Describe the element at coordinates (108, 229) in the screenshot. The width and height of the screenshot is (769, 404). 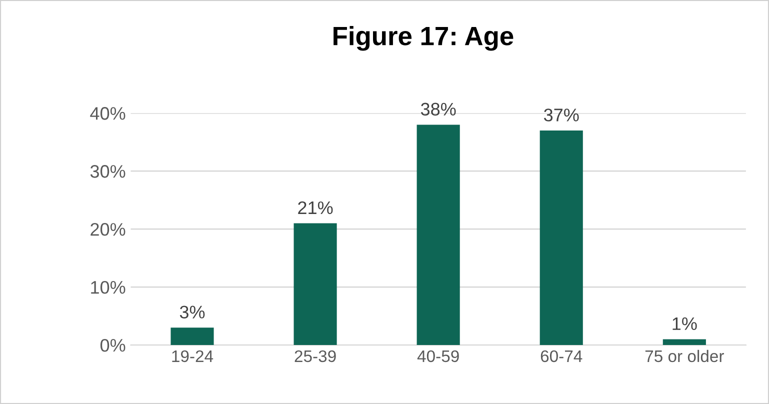
I see `y-tick-label: 20%` at that location.